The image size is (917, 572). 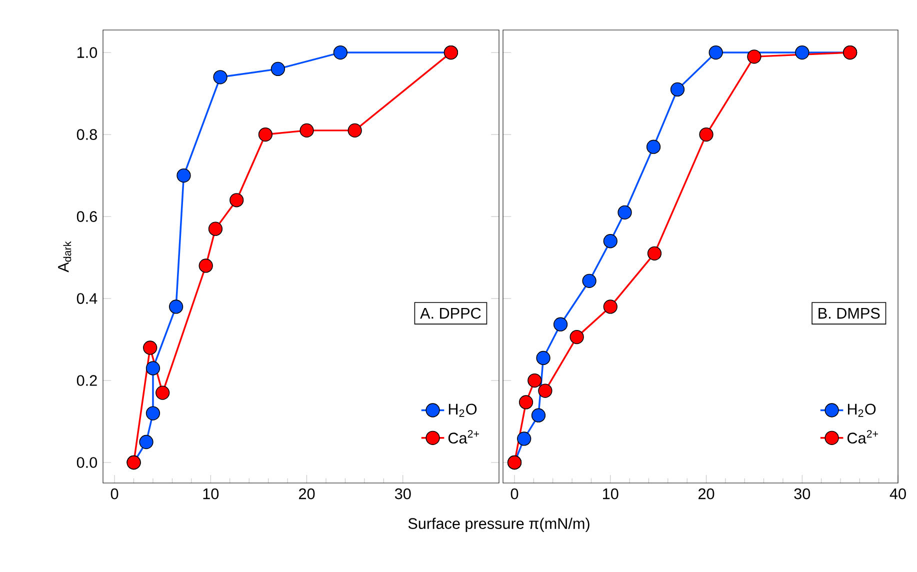 I want to click on y-tick-label: 0.6, so click(x=86, y=216).